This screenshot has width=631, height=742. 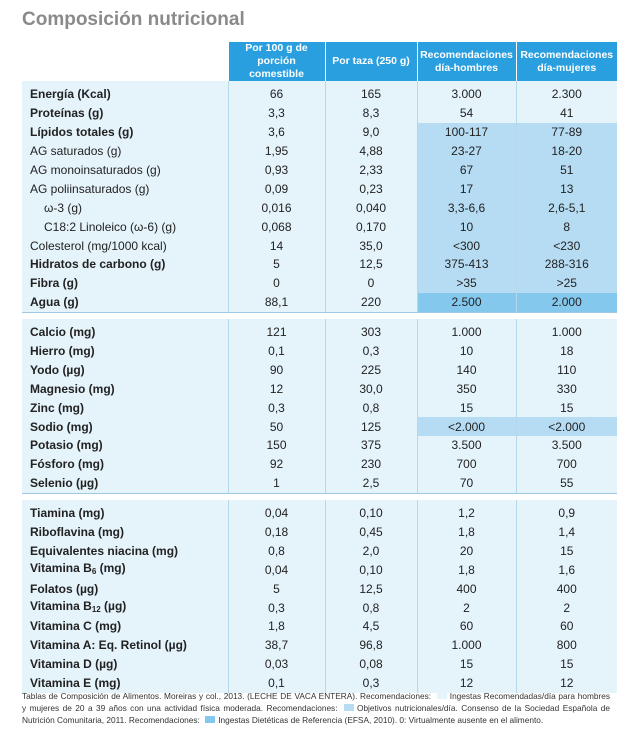 I want to click on table-row: Zinc (mg) 0,3 0,8 15 15, so click(x=319, y=408).